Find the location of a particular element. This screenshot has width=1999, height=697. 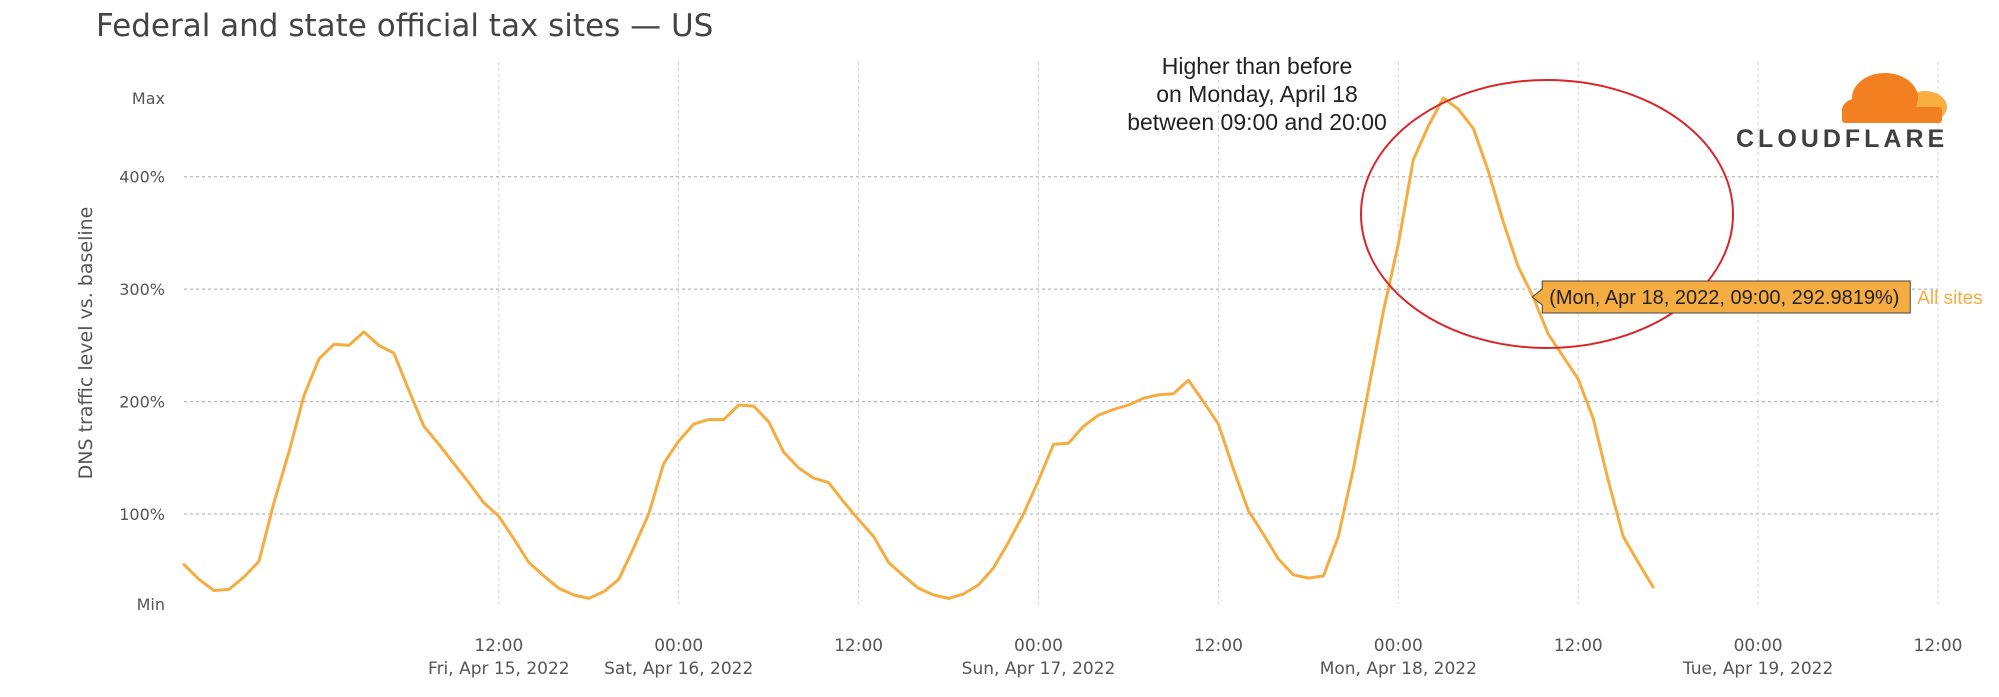

annotation-text-line: on Monday, April 18 is located at coordinates (1257, 94).